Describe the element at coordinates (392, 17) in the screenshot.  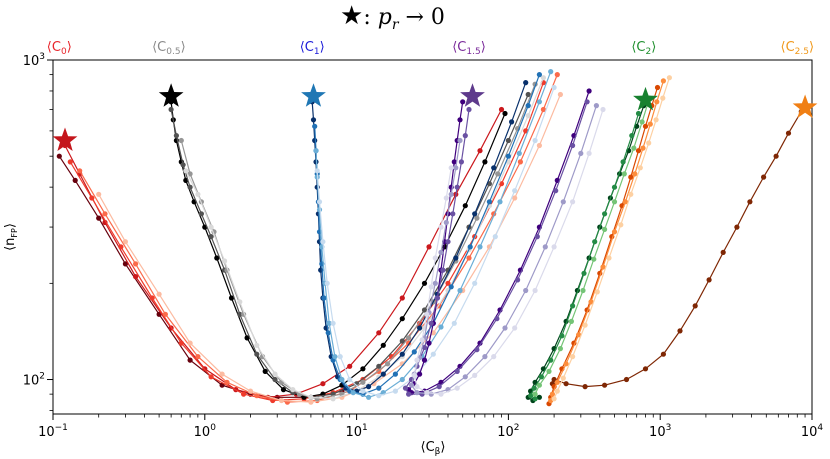
I see `chart-title: ★: pr → 0` at that location.